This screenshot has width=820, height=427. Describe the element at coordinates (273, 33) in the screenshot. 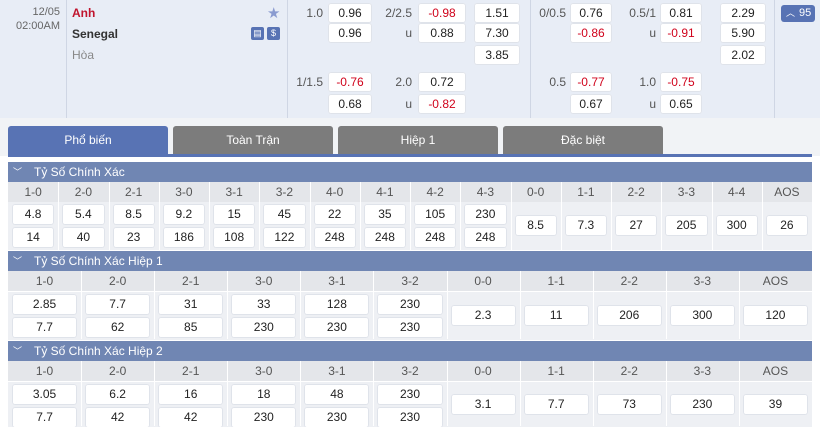

I see `money-icon: $` at that location.